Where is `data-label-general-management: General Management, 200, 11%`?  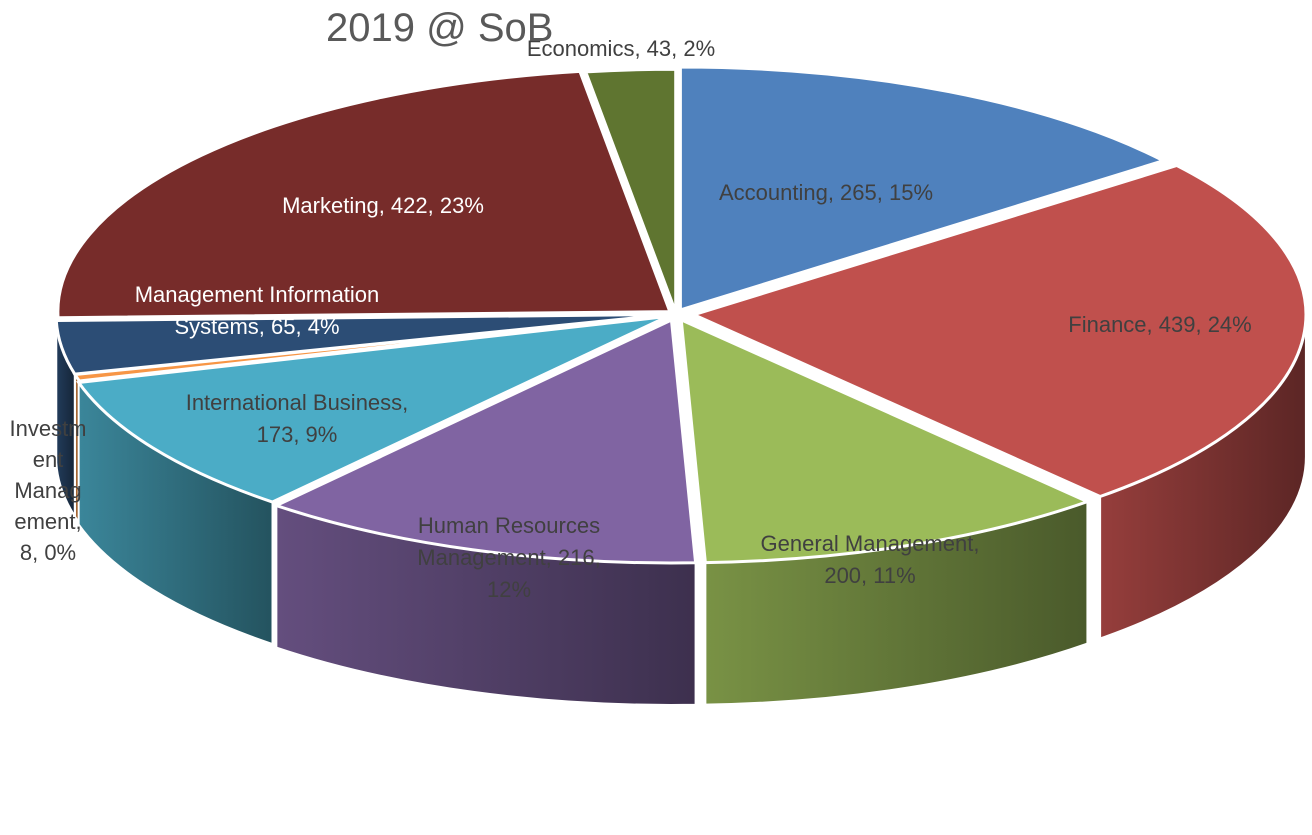
data-label-general-management: General Management, 200, 11% is located at coordinates (870, 559).